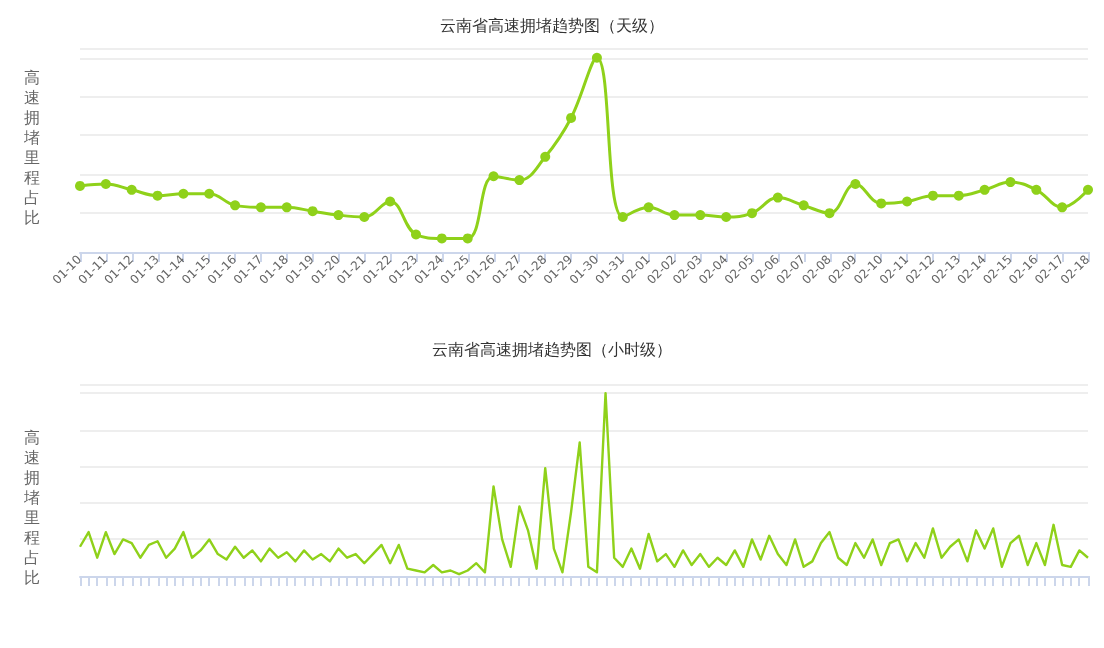  Describe the element at coordinates (552, 350) in the screenshot. I see `chart-title: 云南省高速拥堵趋势图（小时级）` at that location.